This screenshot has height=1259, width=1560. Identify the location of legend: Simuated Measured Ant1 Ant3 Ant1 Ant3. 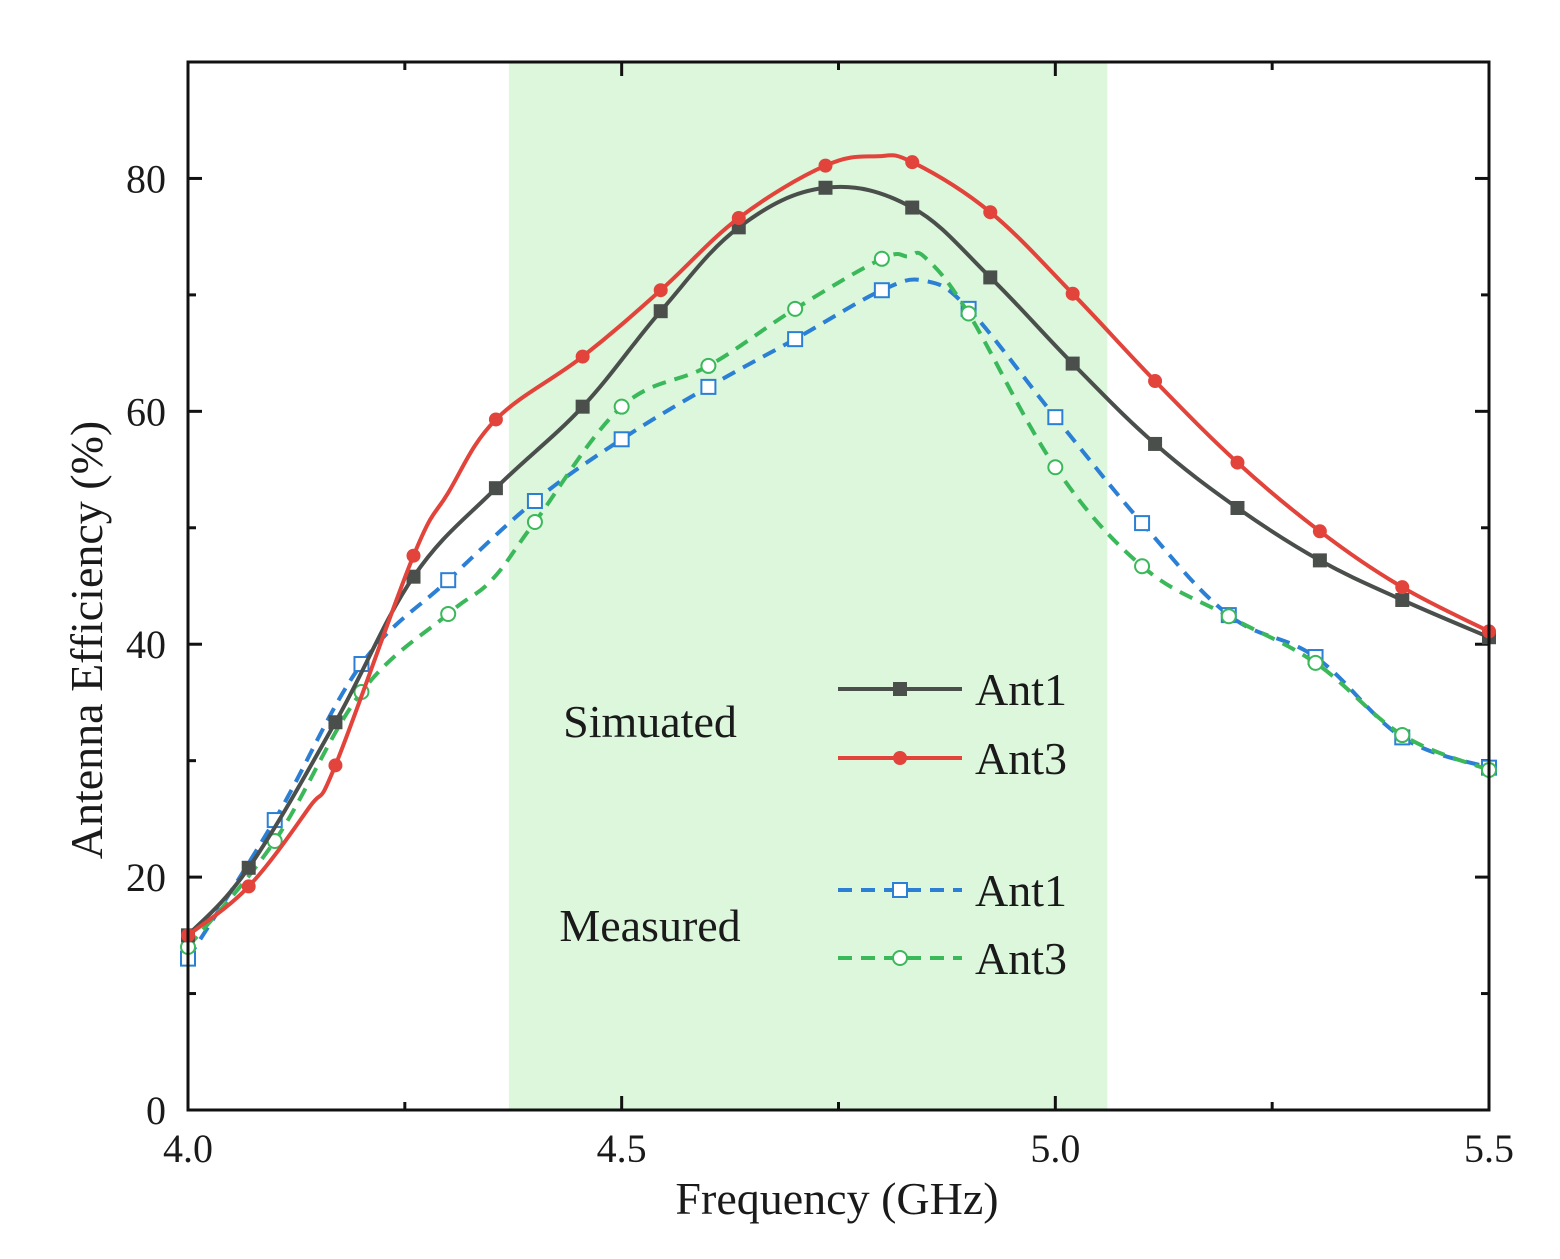
(813, 824).